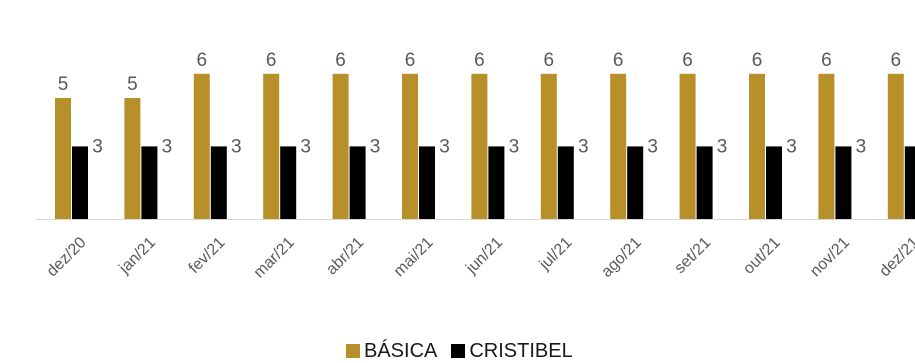  I want to click on data-label-cristibel-ago-21: 3, so click(652, 146).